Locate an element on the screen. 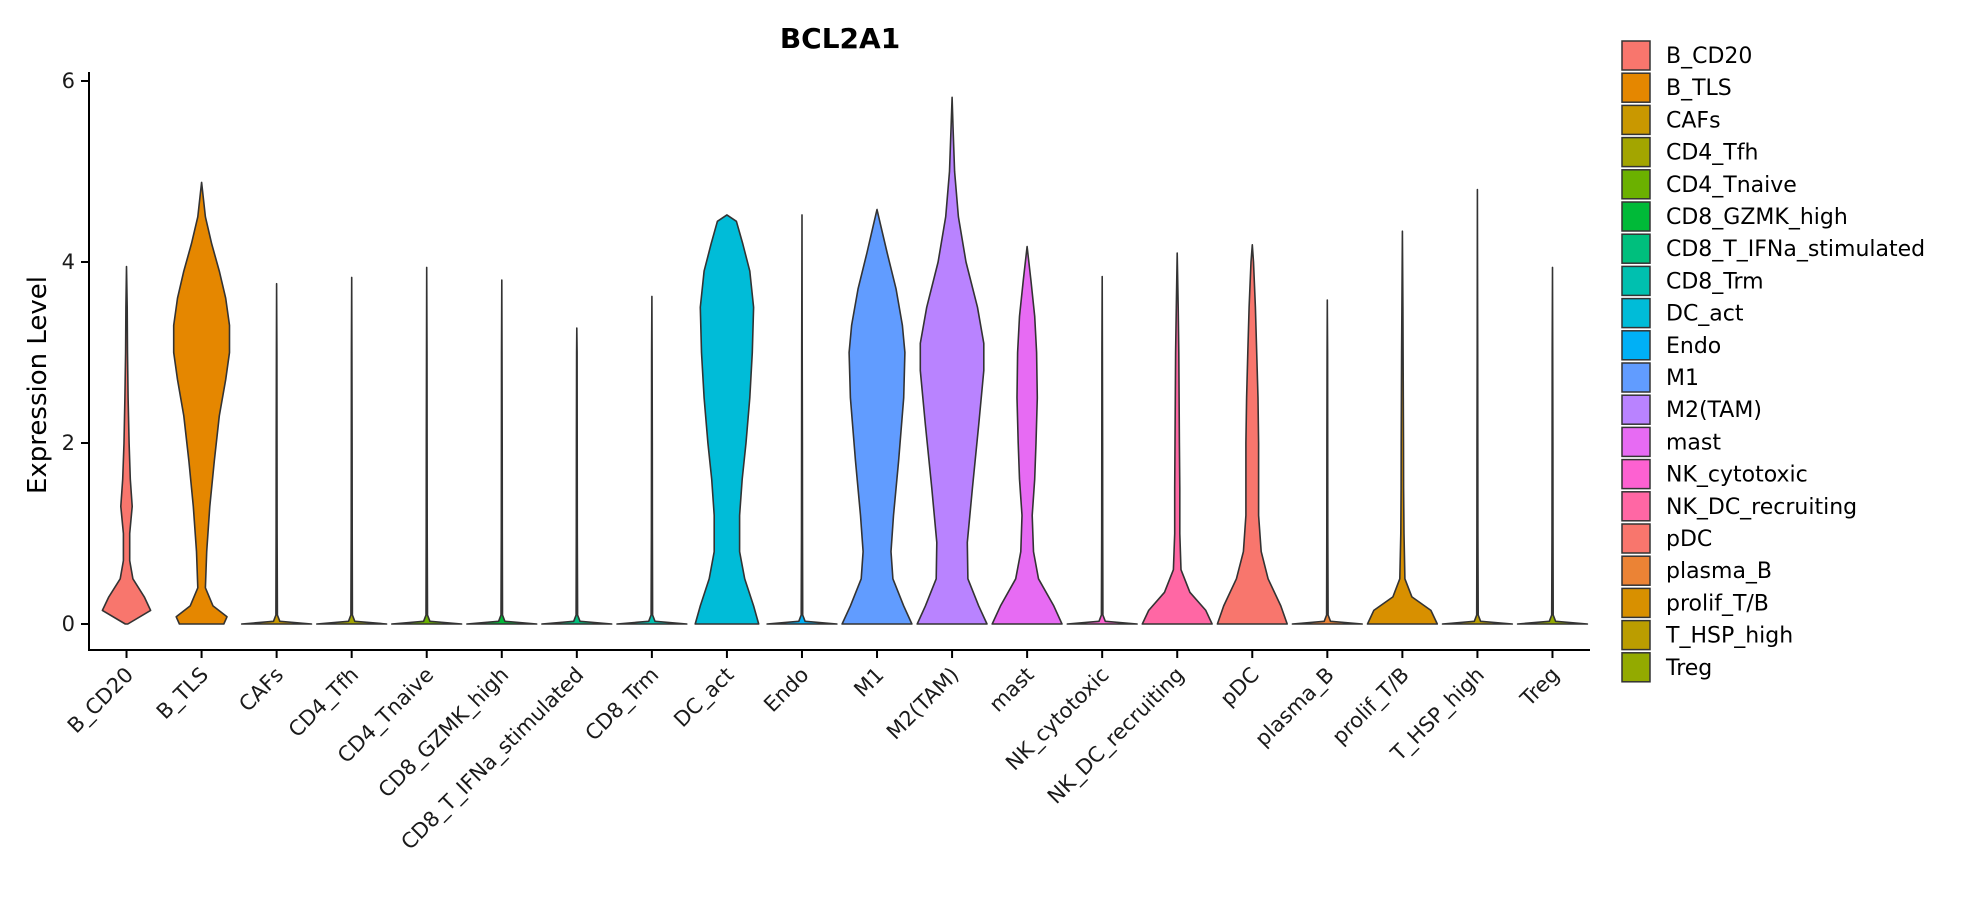  legend-label: M2(TAM) is located at coordinates (1714, 410).